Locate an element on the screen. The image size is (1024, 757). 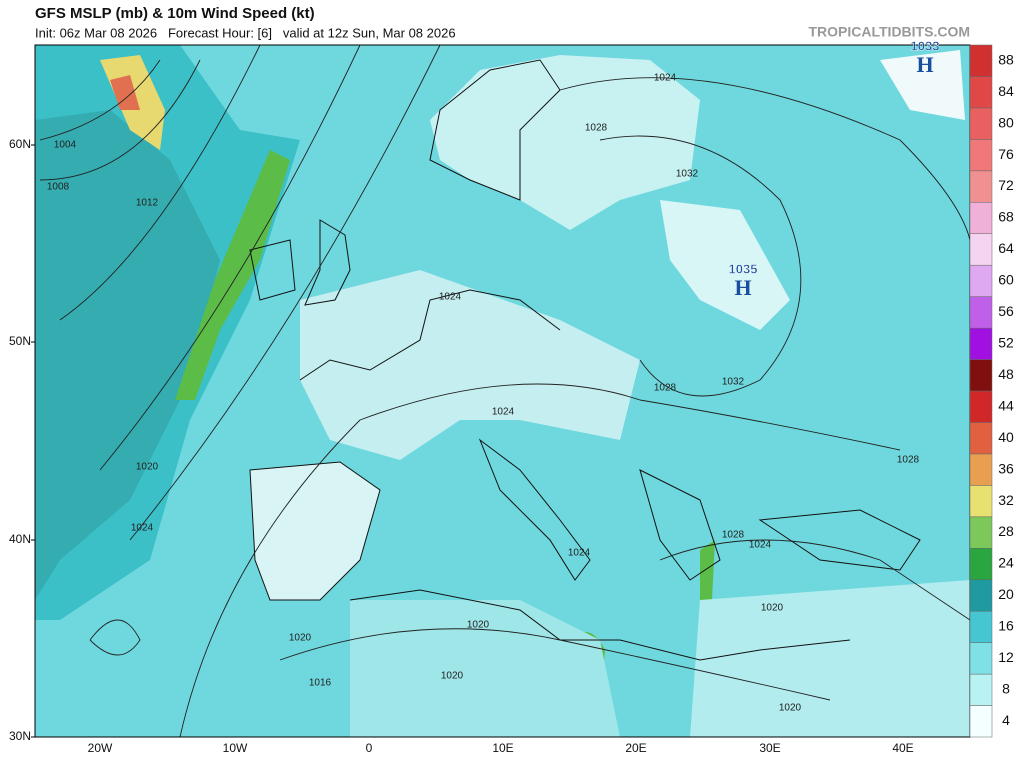
colorbar-label: 60 is located at coordinates (1006, 280).